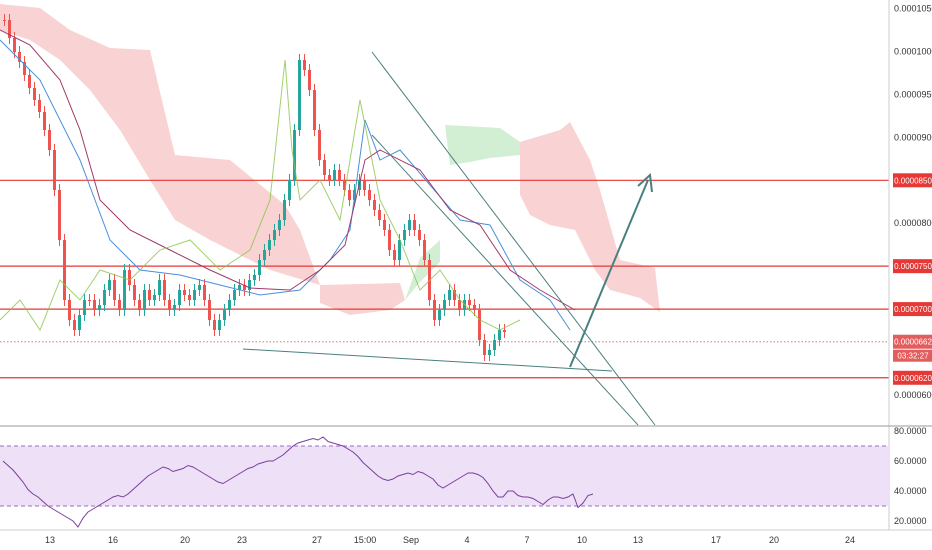 The image size is (932, 550). Describe the element at coordinates (645, 182) in the screenshot. I see `projection-arrow-head` at that location.